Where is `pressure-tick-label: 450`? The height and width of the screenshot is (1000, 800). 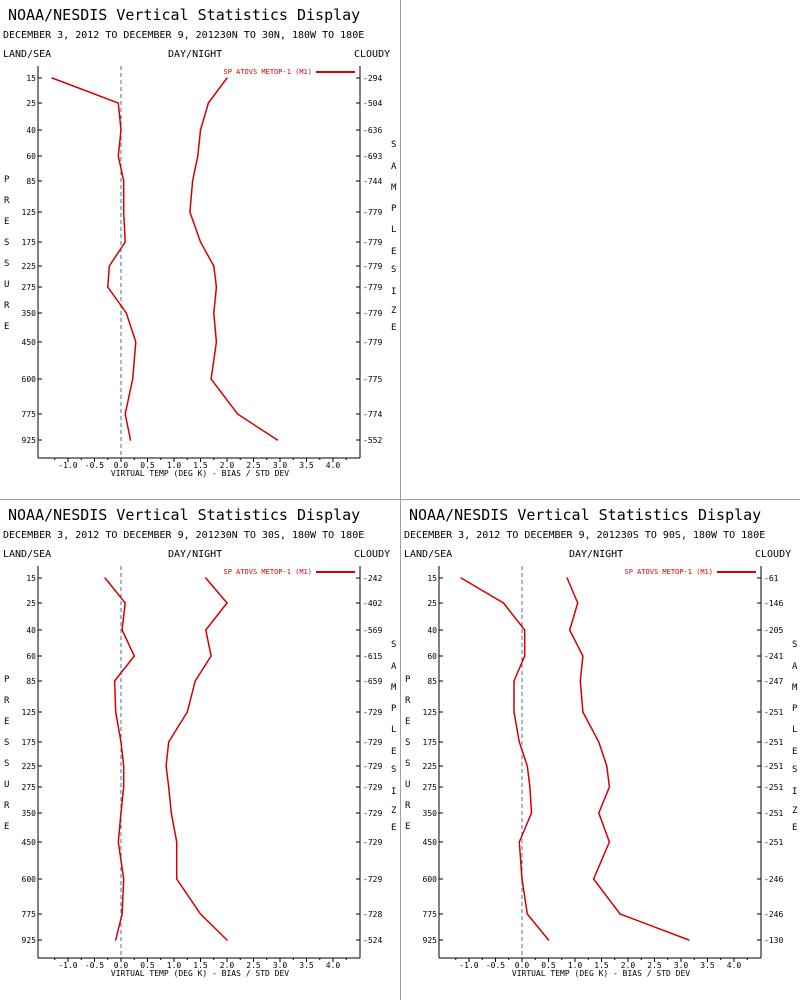 pressure-tick-label: 450 is located at coordinates (430, 842).